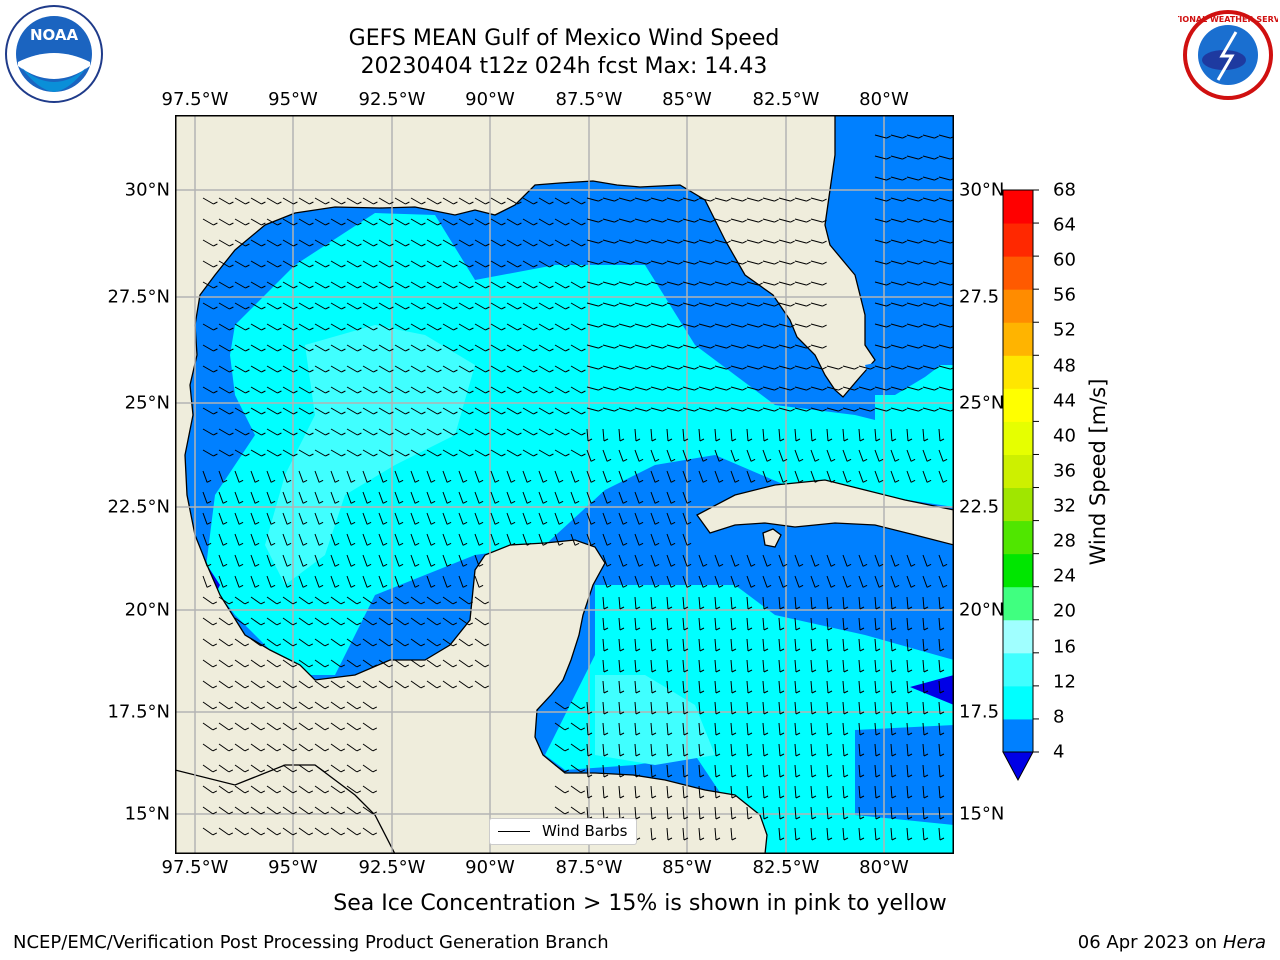 This screenshot has width=1280, height=960. I want to click on colorbar-band, so click(1018, 669).